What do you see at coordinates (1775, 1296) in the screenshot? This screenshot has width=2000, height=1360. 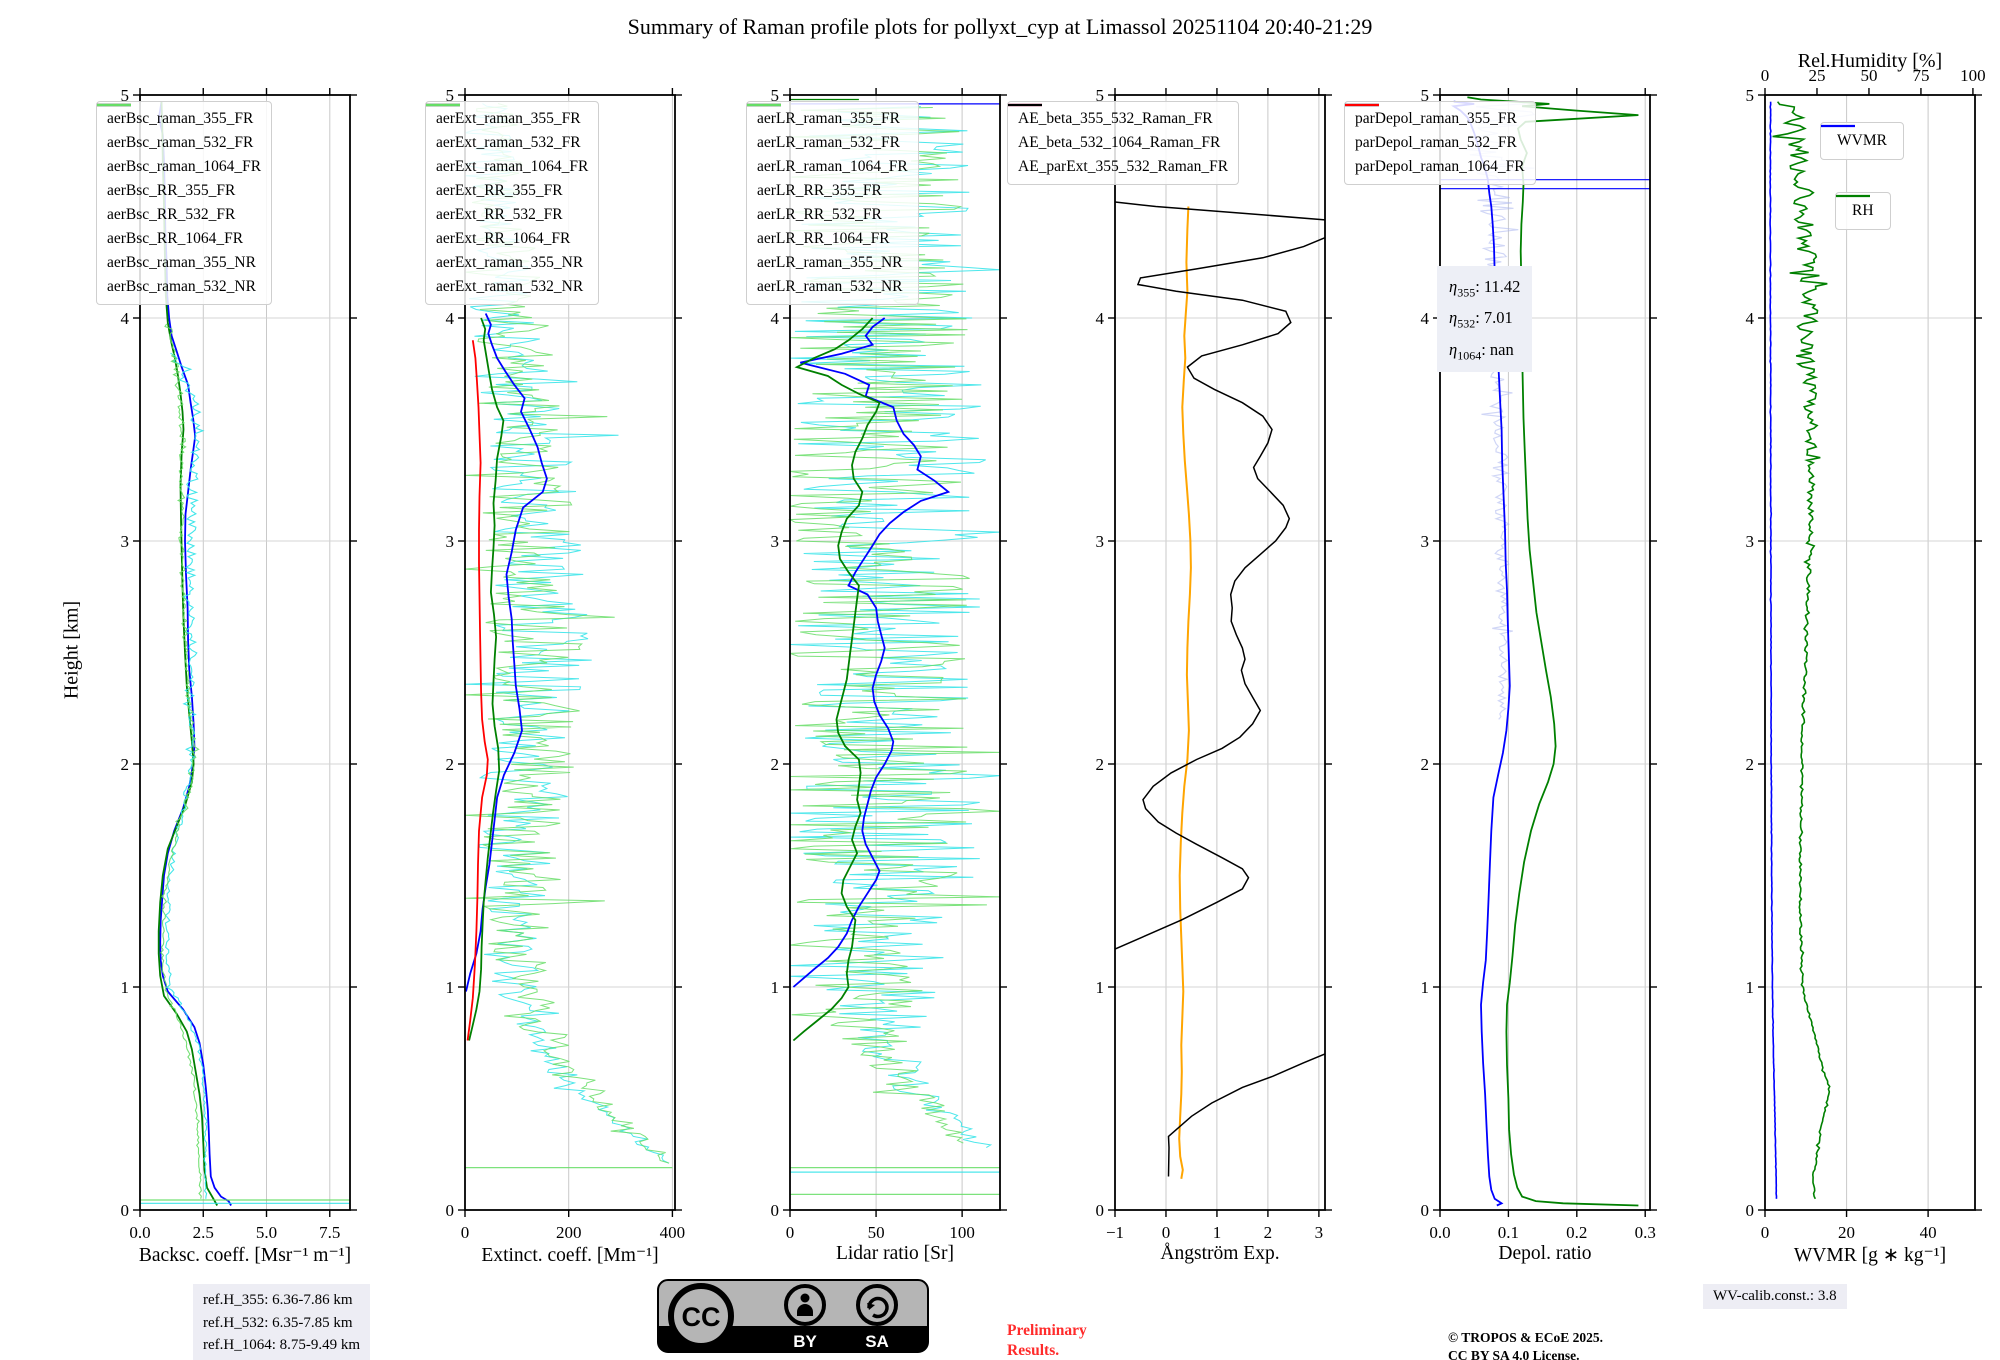 I see `wv-calibration-note: WV-calib.const.: 3.8` at bounding box center [1775, 1296].